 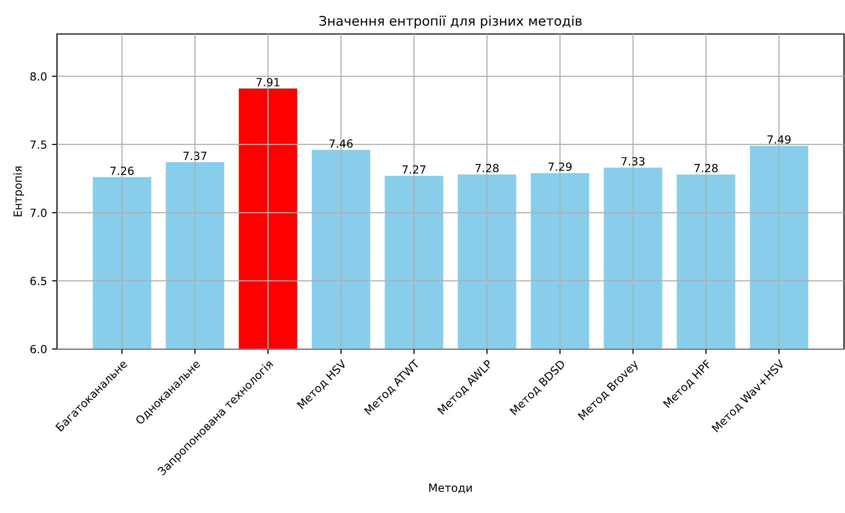 I want to click on data-label: 7.91, so click(x=268, y=82).